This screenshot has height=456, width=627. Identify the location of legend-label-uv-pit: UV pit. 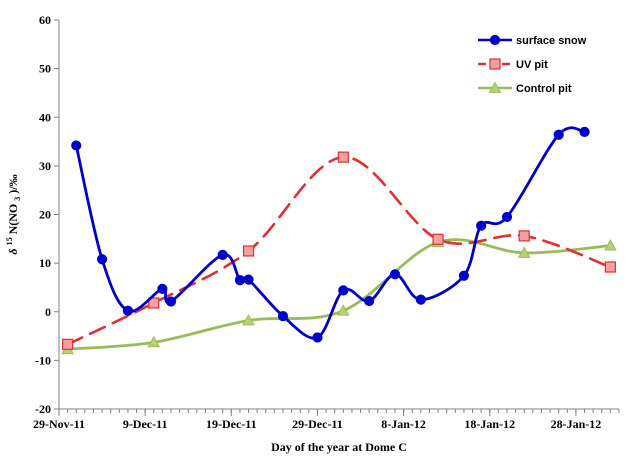
(532, 65).